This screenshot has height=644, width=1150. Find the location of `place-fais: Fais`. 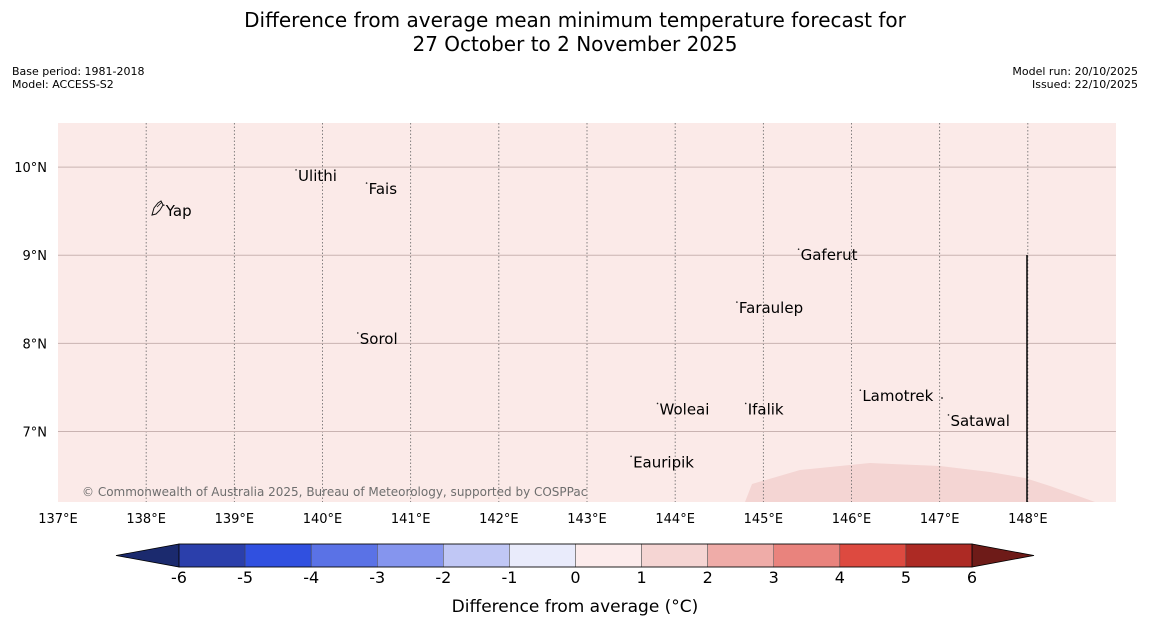

place-fais: Fais is located at coordinates (381, 189).